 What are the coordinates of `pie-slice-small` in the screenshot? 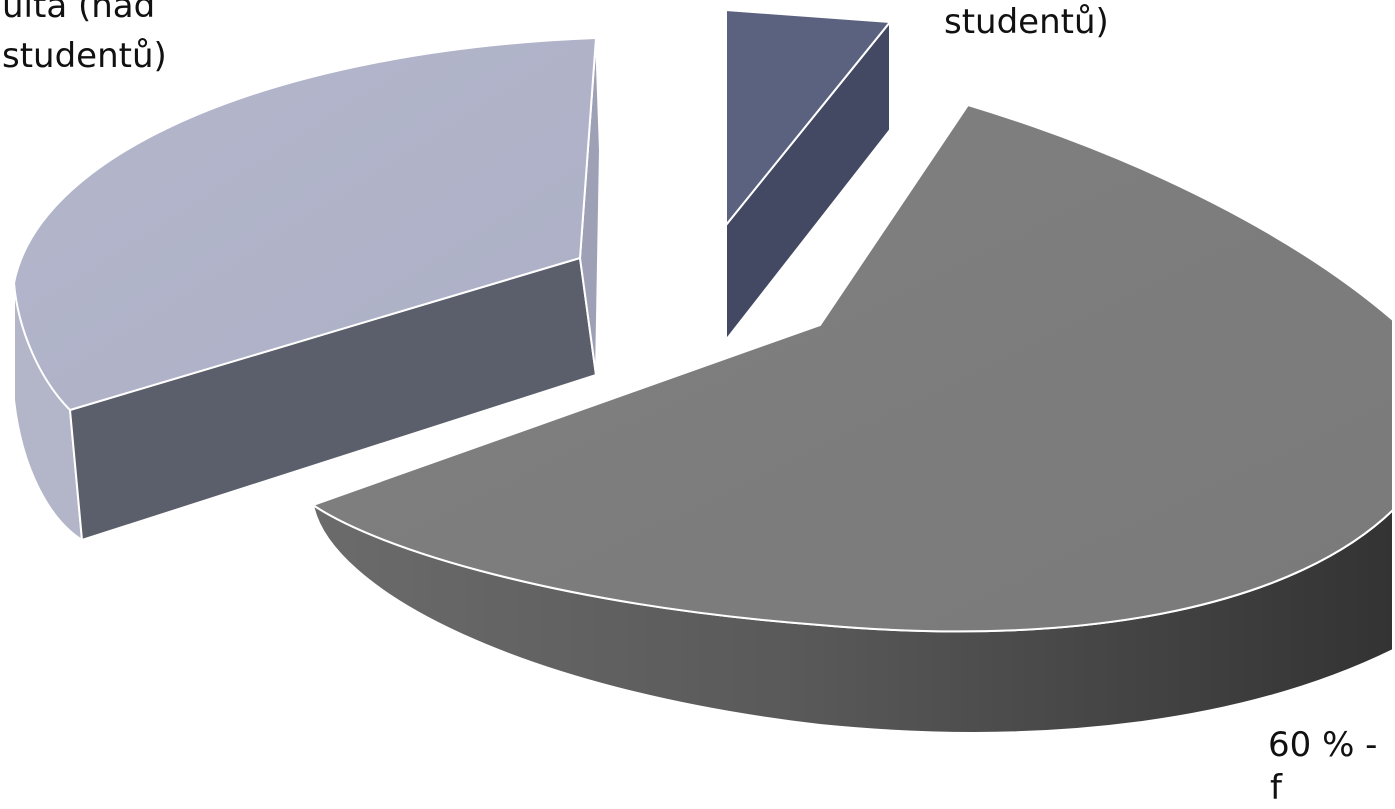 It's located at (808, 175).